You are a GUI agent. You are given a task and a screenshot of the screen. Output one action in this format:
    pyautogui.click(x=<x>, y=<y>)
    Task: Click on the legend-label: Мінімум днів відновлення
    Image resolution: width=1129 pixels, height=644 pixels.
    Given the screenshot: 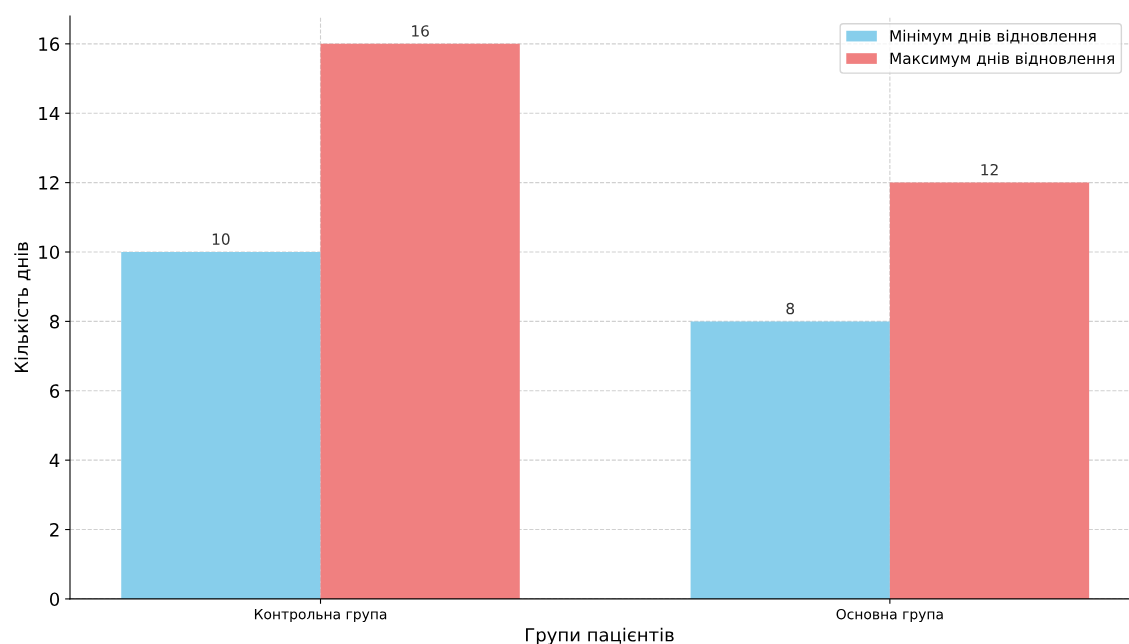 What is the action you would take?
    pyautogui.click(x=993, y=37)
    